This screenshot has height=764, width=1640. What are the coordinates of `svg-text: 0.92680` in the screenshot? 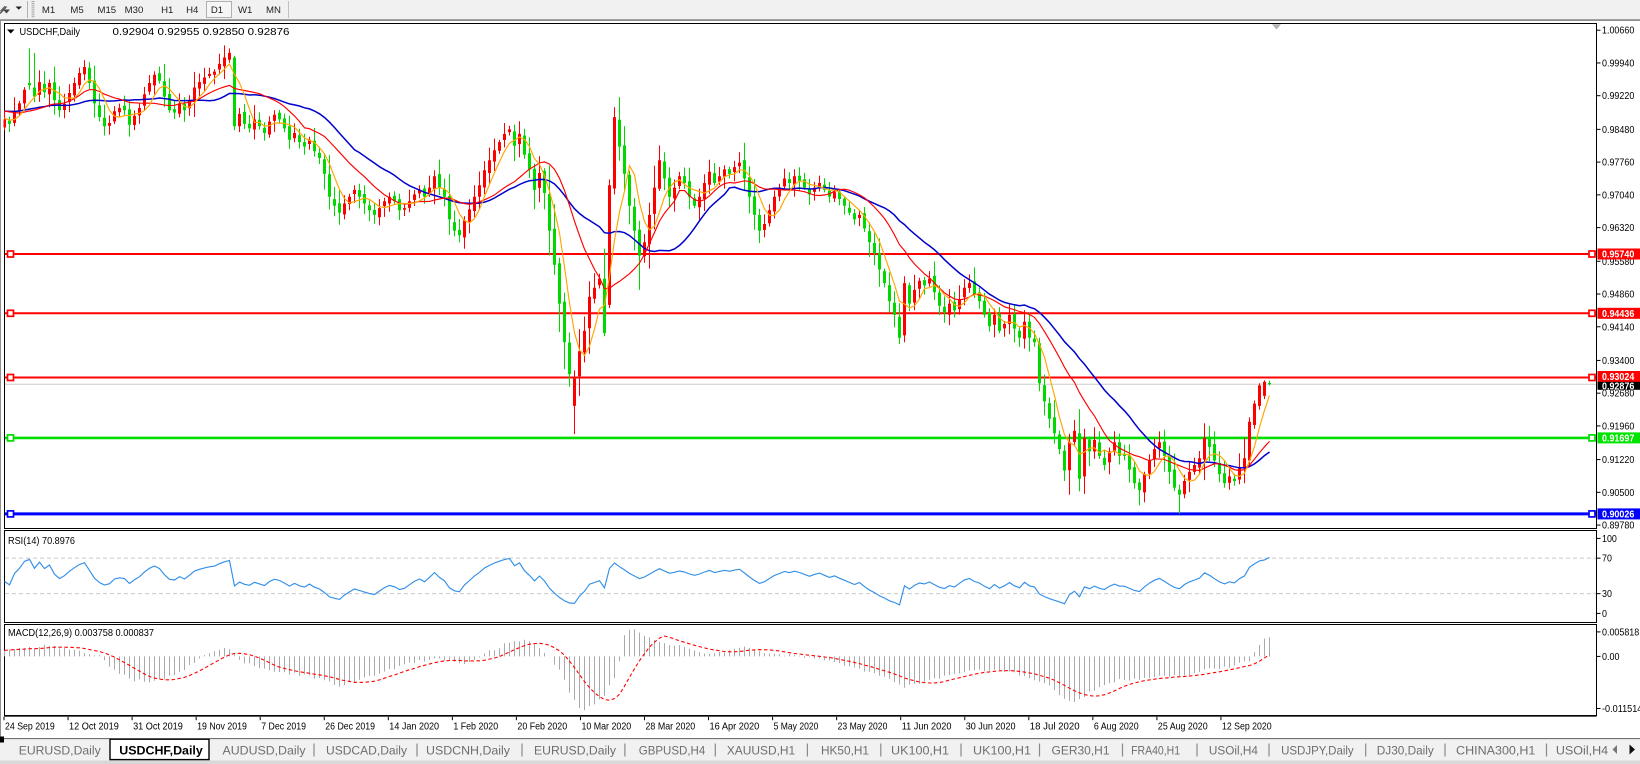 It's located at (1618, 394).